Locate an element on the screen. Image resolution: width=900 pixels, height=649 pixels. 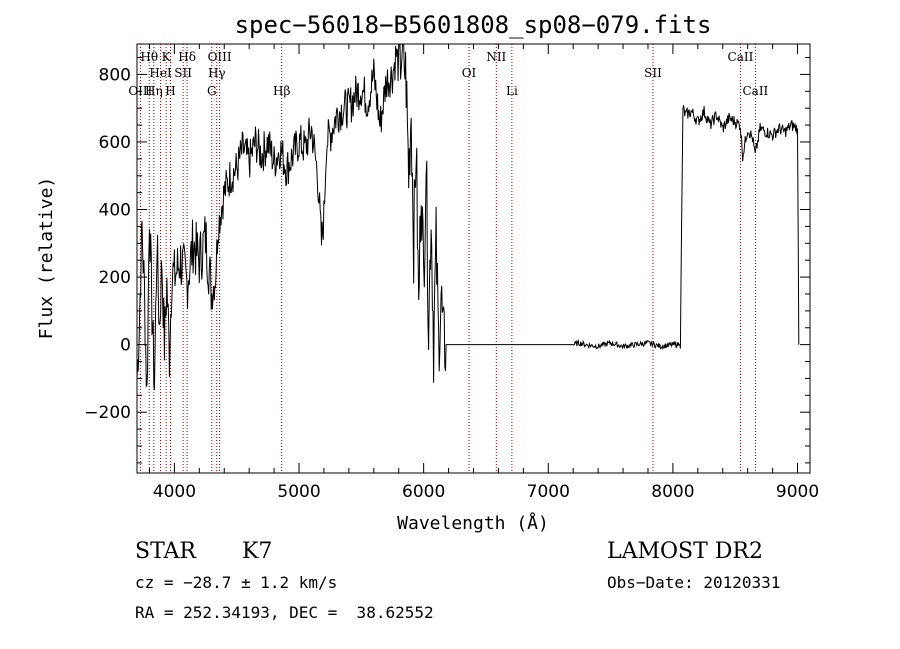
spectral-line-label: OI is located at coordinates (469, 73).